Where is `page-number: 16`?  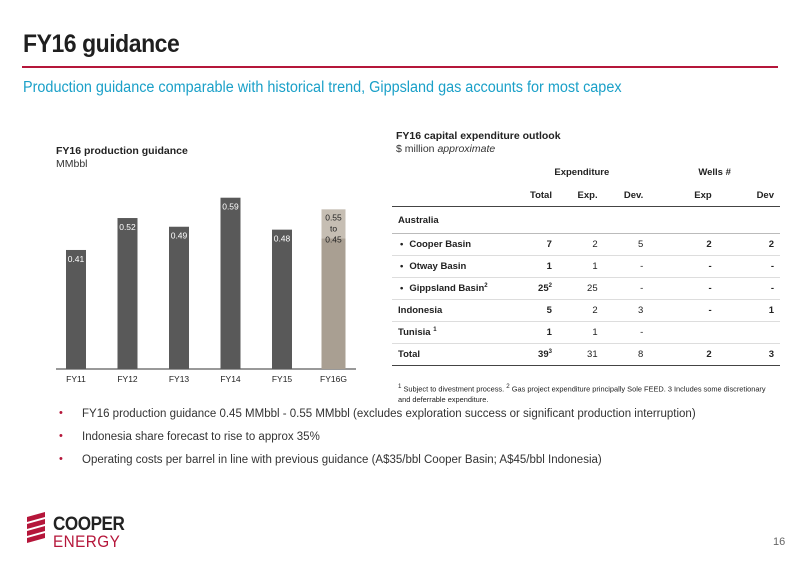
page-number: 16 is located at coordinates (779, 542).